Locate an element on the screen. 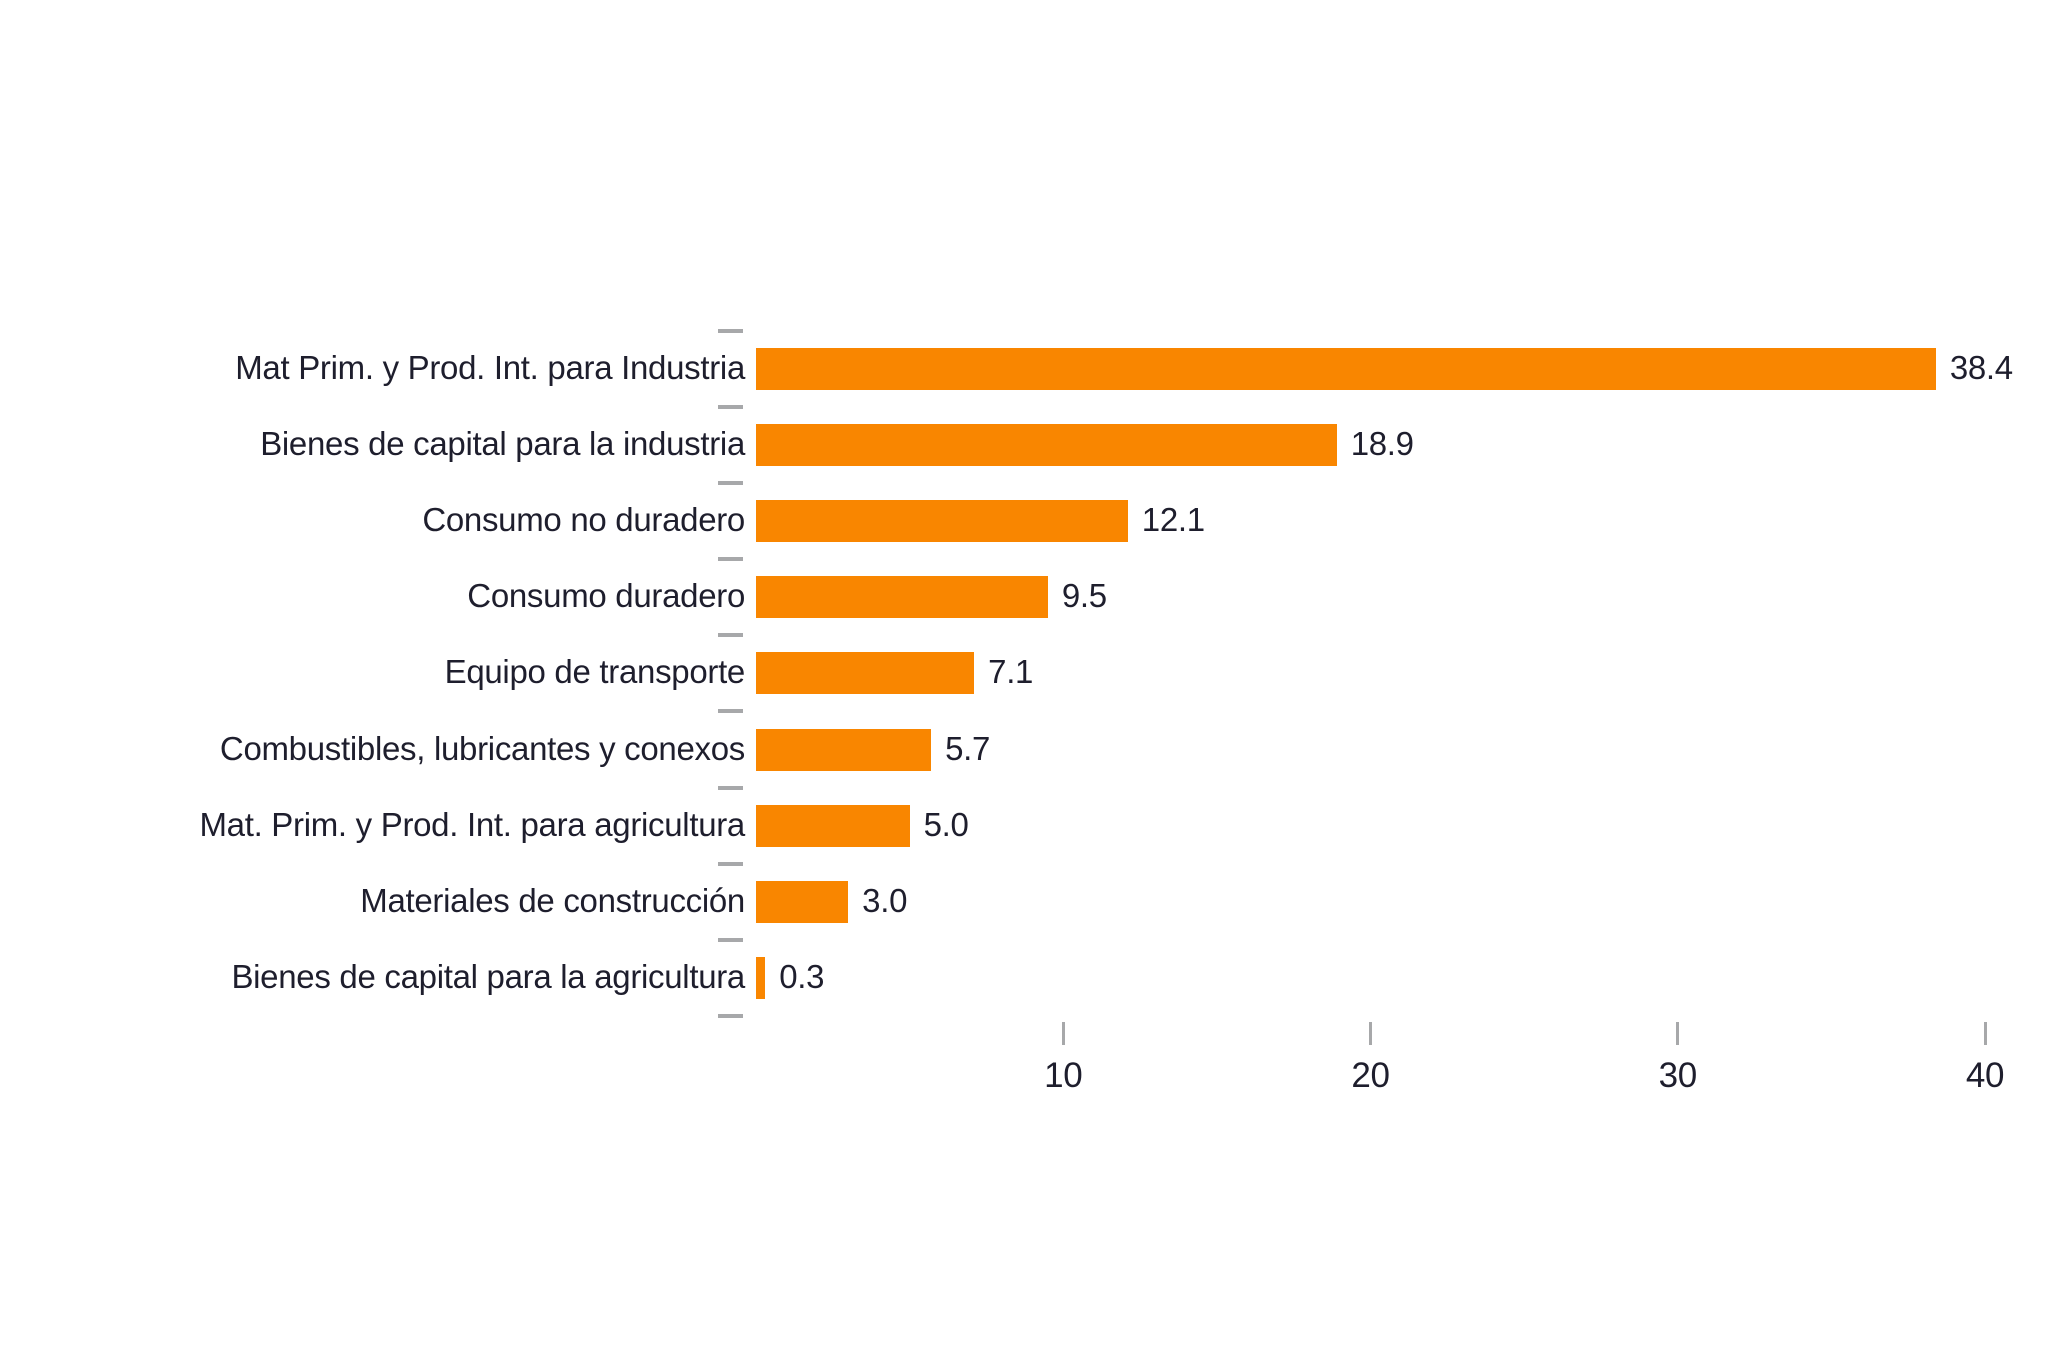 The width and height of the screenshot is (2048, 1365). value-label: 3.0 is located at coordinates (885, 900).